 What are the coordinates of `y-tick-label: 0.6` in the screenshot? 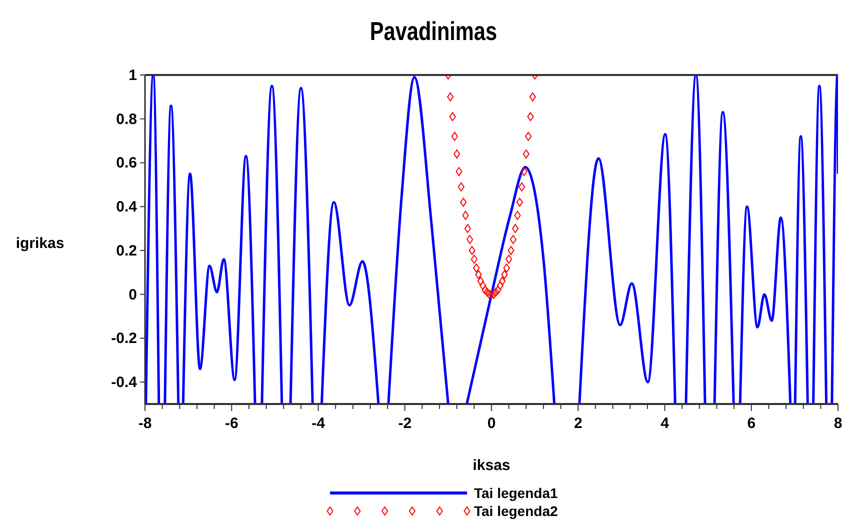 It's located at (126, 163).